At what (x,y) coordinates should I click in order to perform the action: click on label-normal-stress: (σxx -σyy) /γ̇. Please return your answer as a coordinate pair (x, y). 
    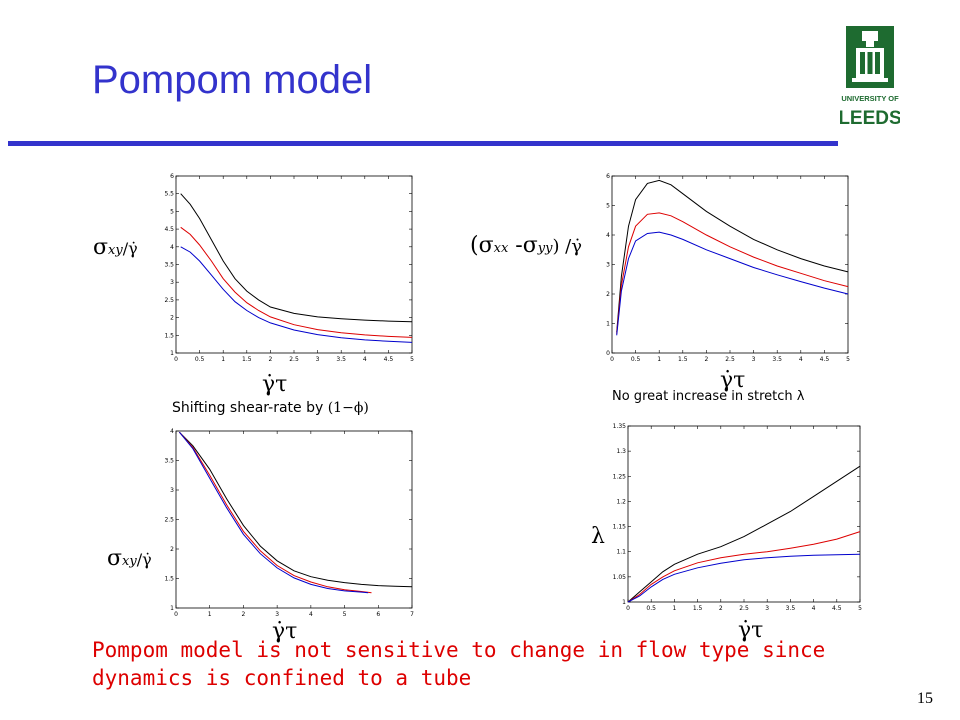
    Looking at the image, I should click on (526, 245).